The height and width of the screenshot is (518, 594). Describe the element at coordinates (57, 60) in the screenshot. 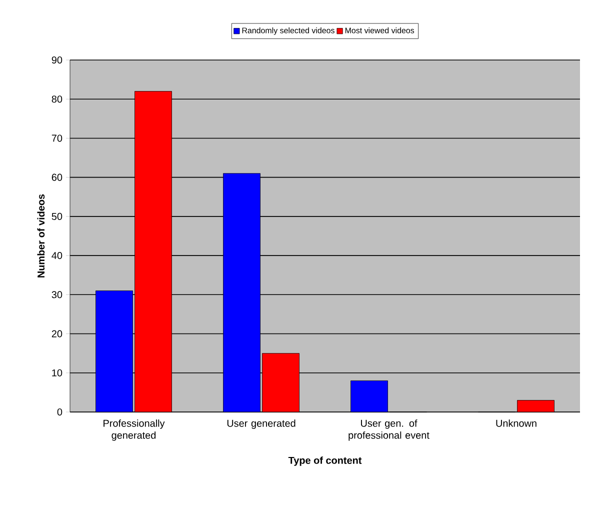

I see `y-tick-label: 90` at that location.